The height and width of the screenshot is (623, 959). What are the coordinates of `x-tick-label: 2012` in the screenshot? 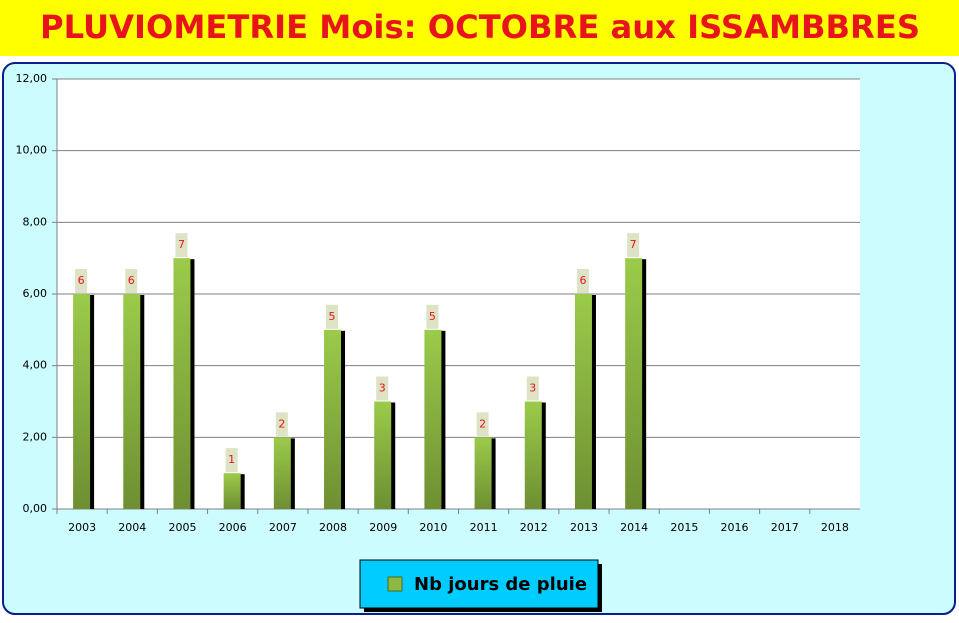 It's located at (534, 527).